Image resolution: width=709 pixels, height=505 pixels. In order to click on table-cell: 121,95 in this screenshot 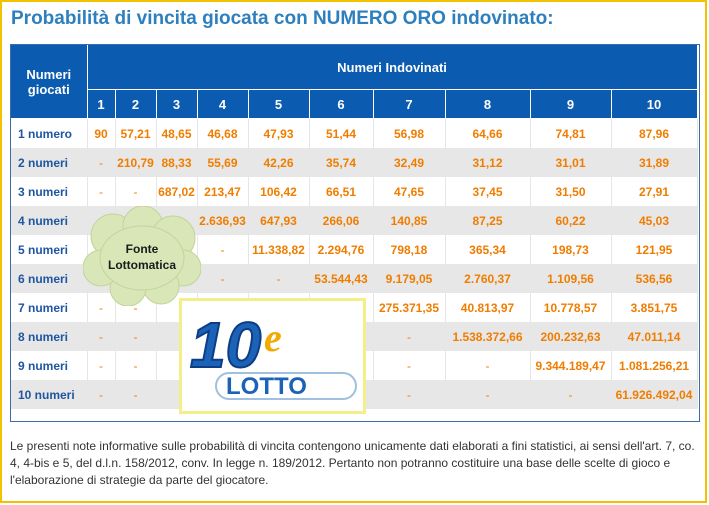, I will do `click(654, 249)`.